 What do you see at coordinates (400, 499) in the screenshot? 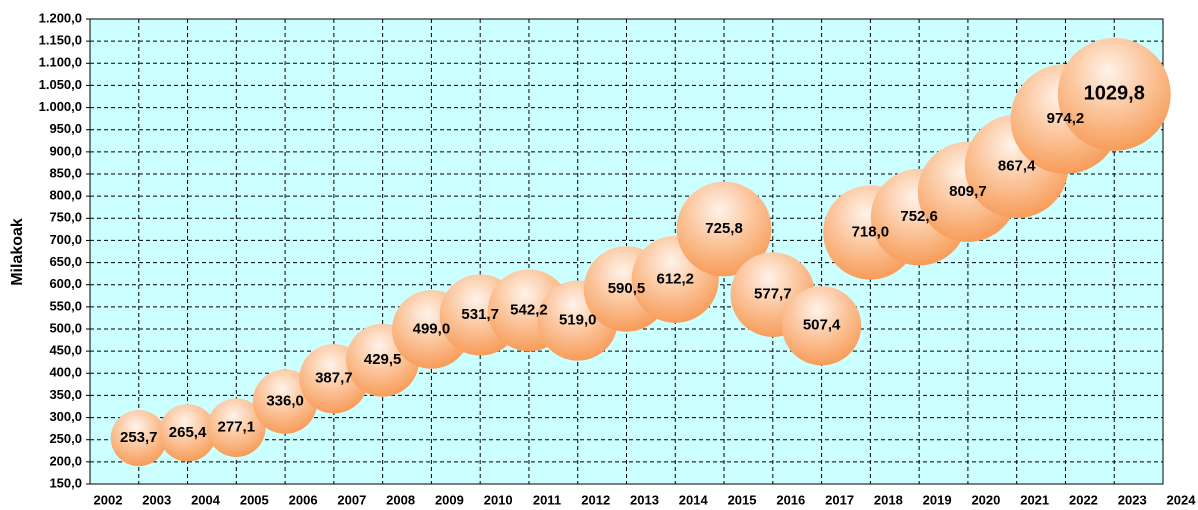
I see `x-tick-label: 2008` at bounding box center [400, 499].